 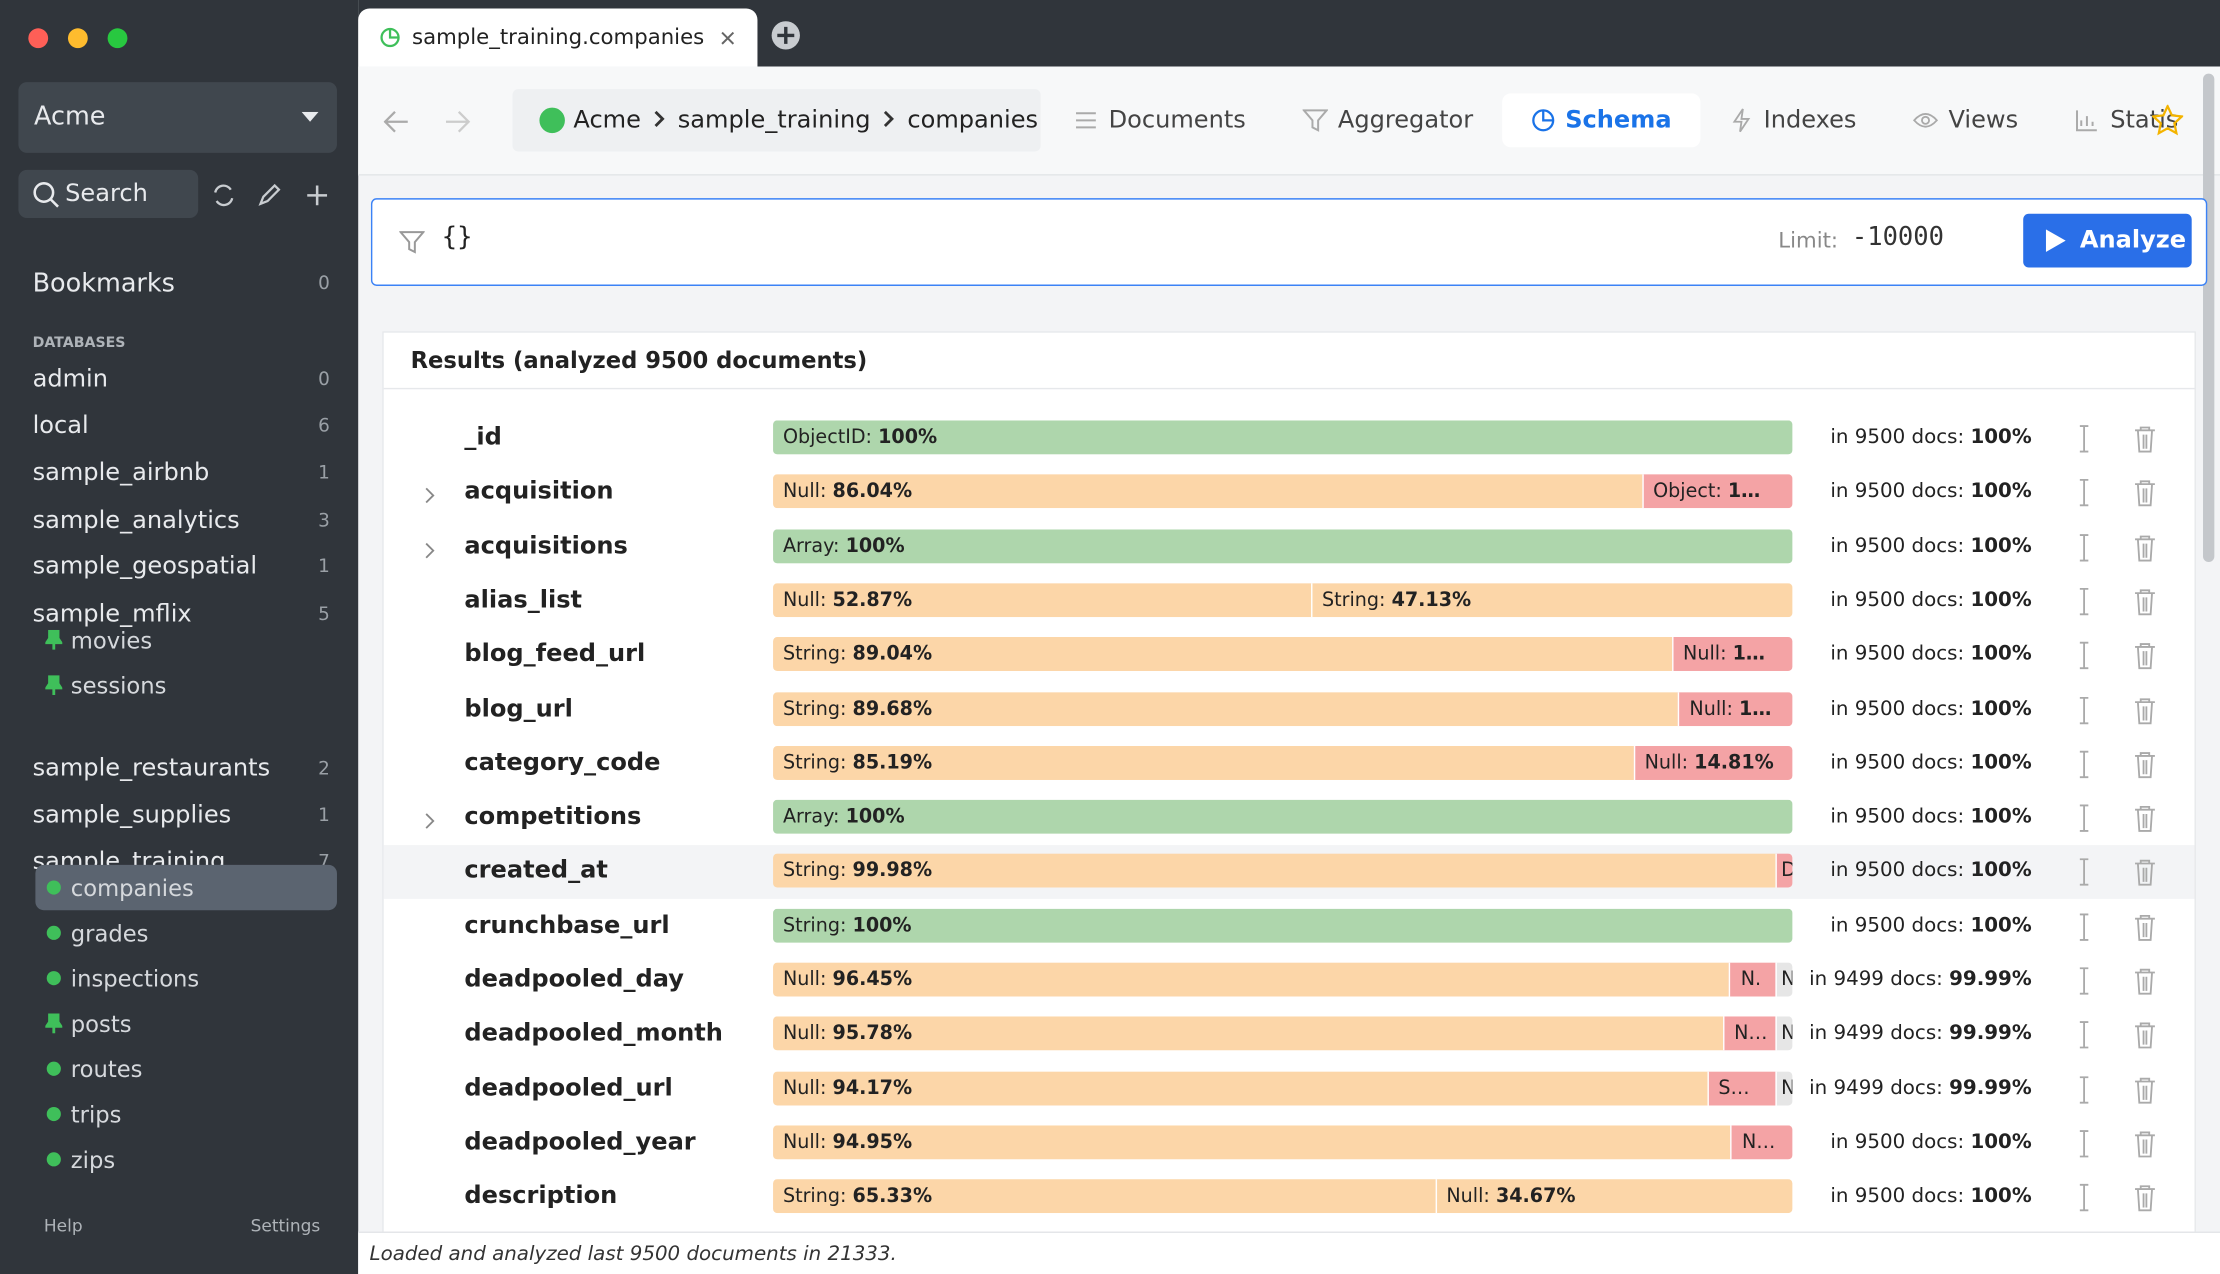 What do you see at coordinates (181, 426) in the screenshot?
I see `database-item: local 6` at bounding box center [181, 426].